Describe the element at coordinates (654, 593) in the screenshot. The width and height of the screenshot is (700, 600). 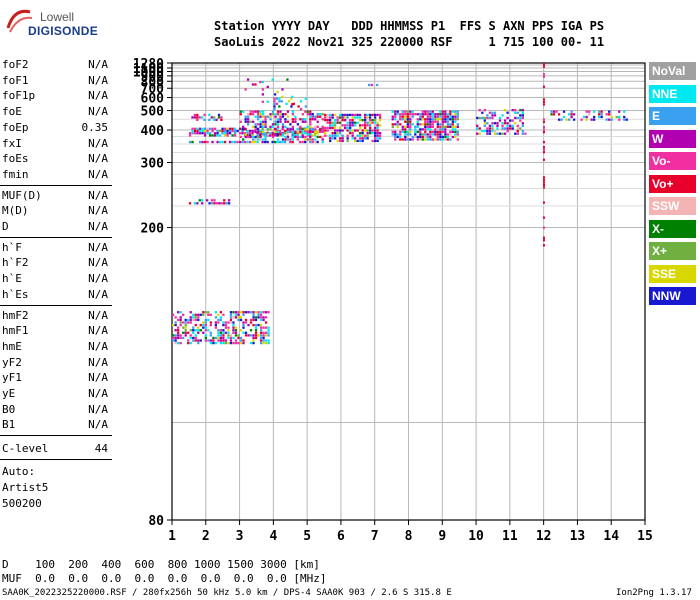
I see `footer-version: Ion2Png 1.3.17` at that location.